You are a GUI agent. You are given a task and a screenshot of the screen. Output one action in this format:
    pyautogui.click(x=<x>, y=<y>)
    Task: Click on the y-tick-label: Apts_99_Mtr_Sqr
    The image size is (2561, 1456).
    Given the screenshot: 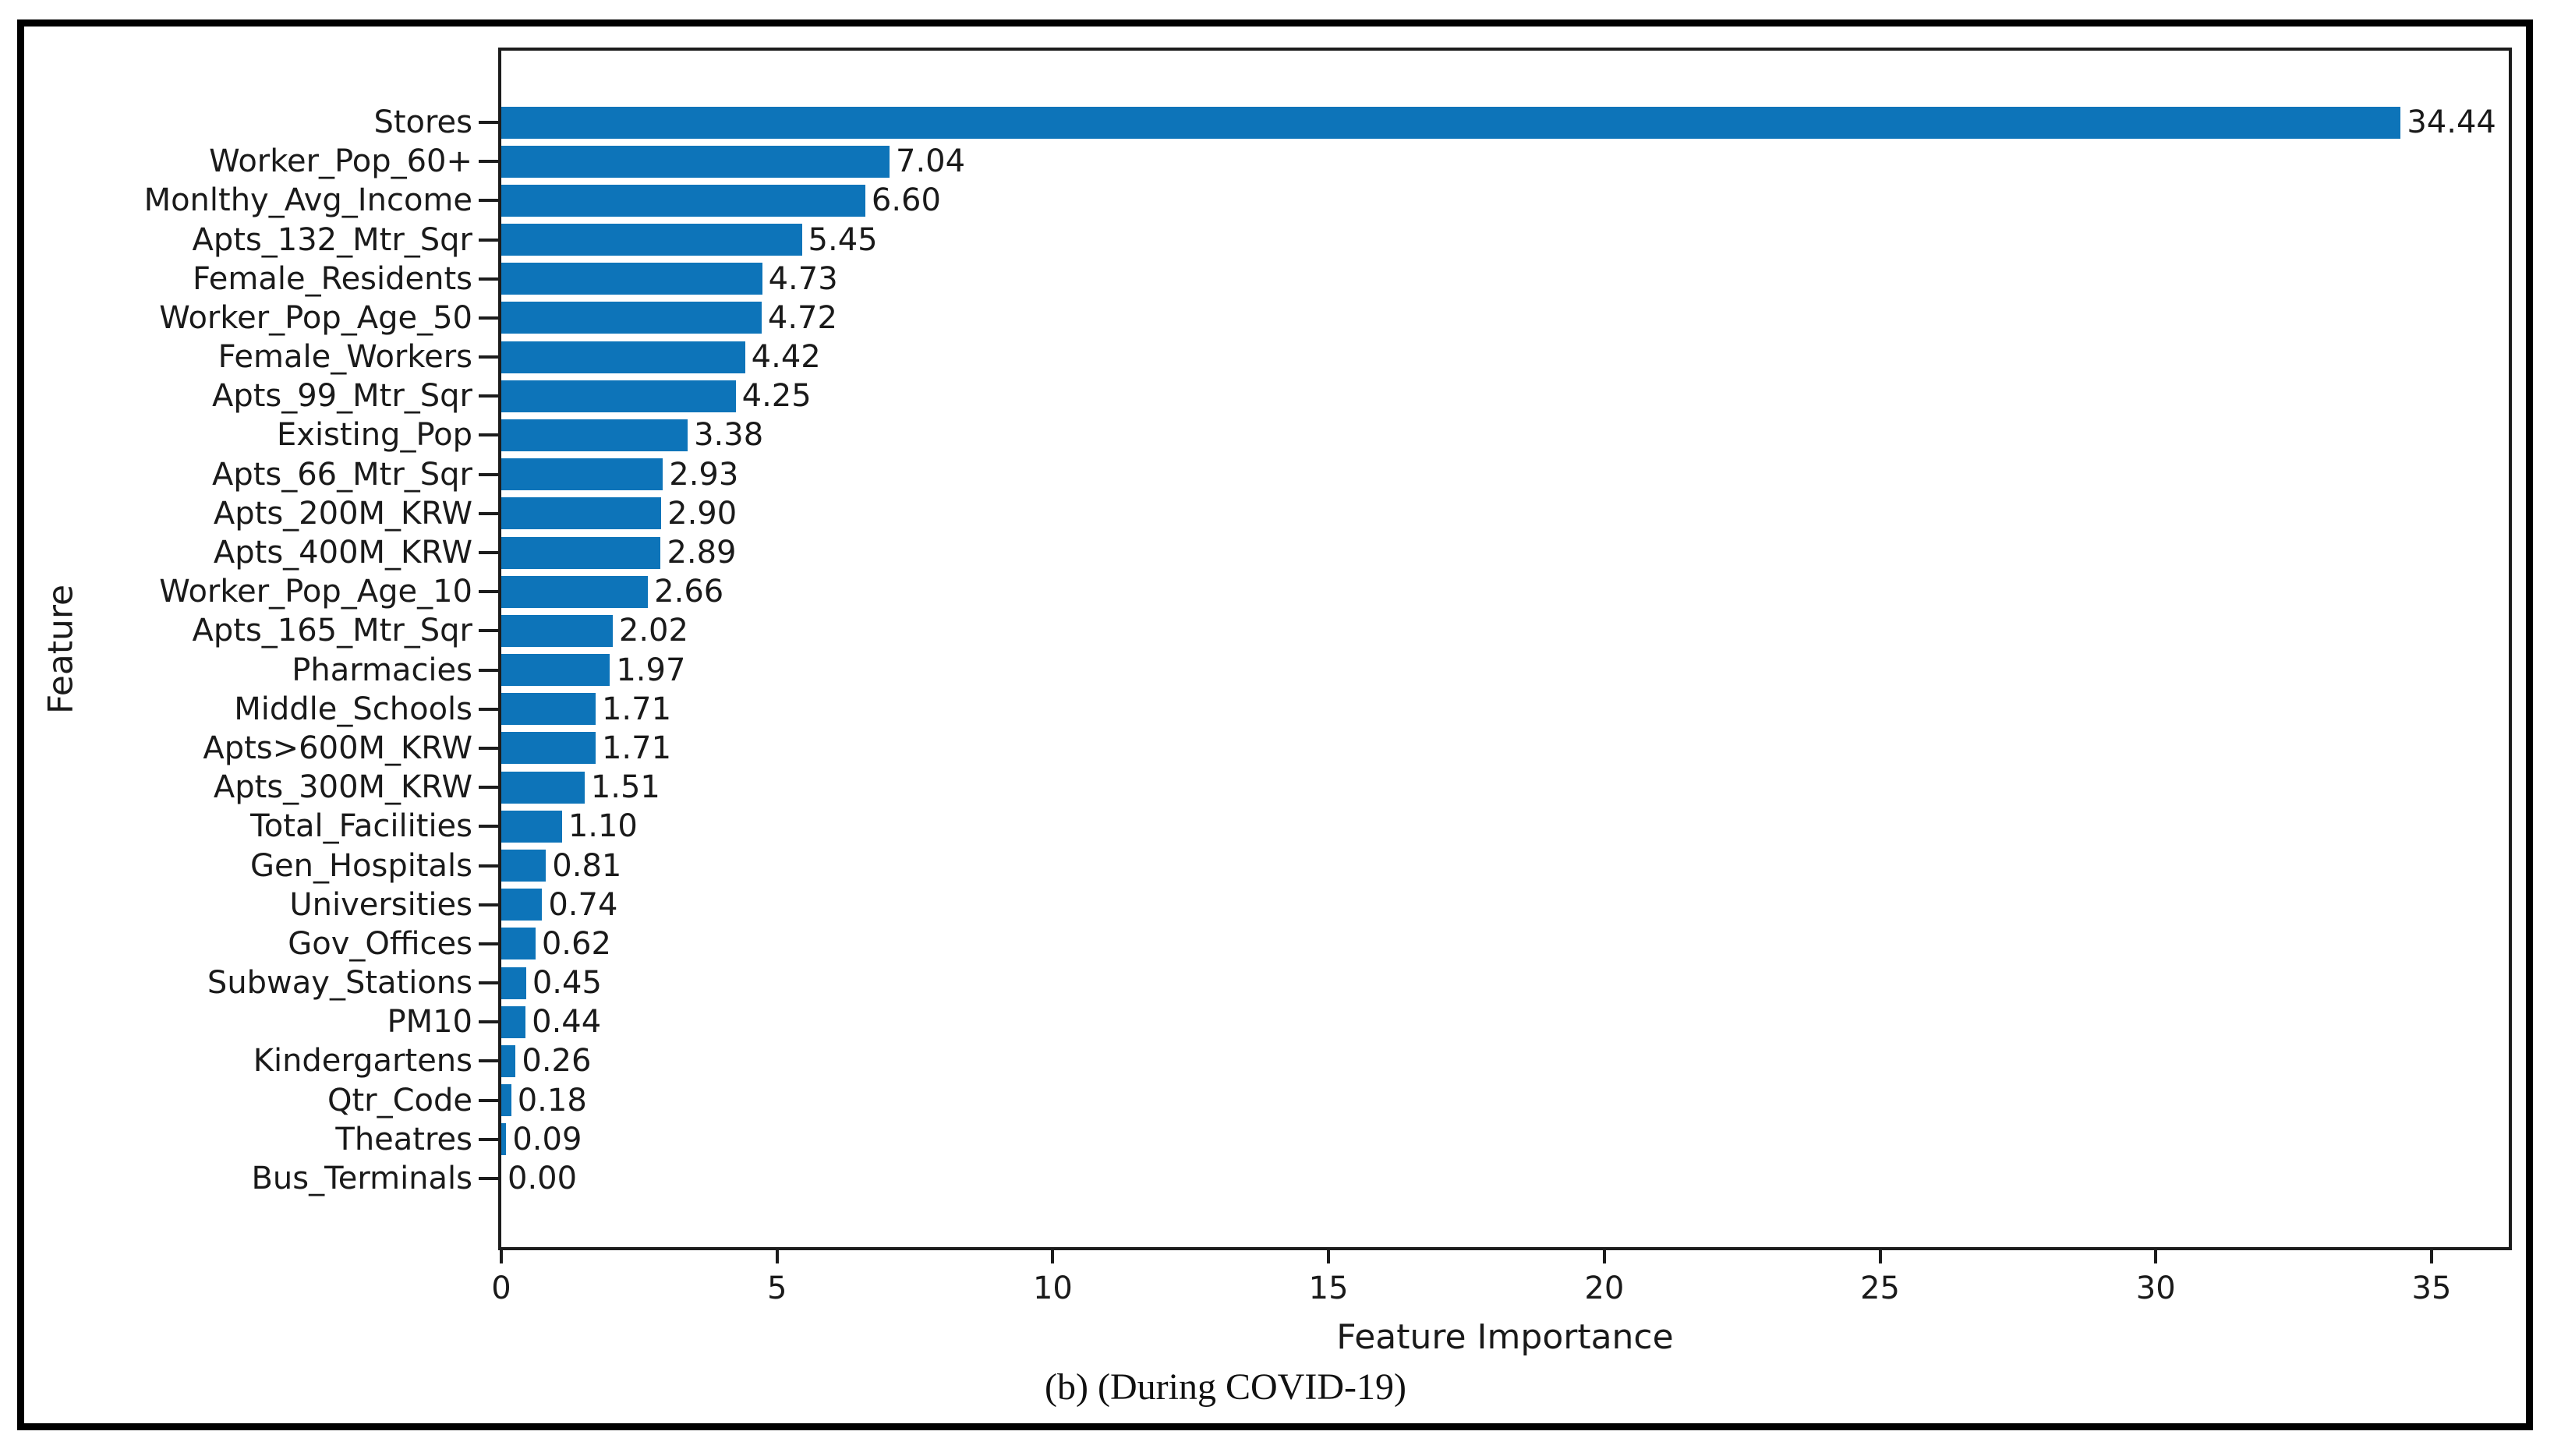 What is the action you would take?
    pyautogui.click(x=341, y=397)
    